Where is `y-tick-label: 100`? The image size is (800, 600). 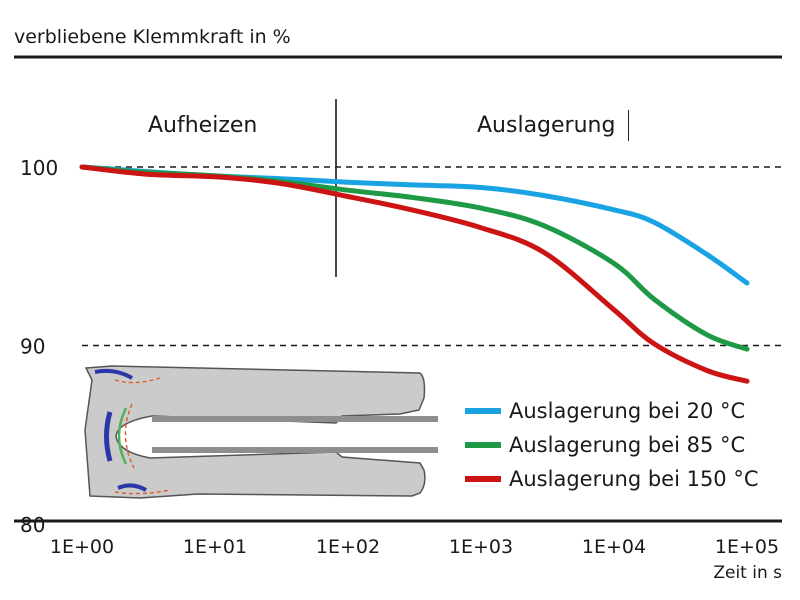 y-tick-label: 100 is located at coordinates (39, 168).